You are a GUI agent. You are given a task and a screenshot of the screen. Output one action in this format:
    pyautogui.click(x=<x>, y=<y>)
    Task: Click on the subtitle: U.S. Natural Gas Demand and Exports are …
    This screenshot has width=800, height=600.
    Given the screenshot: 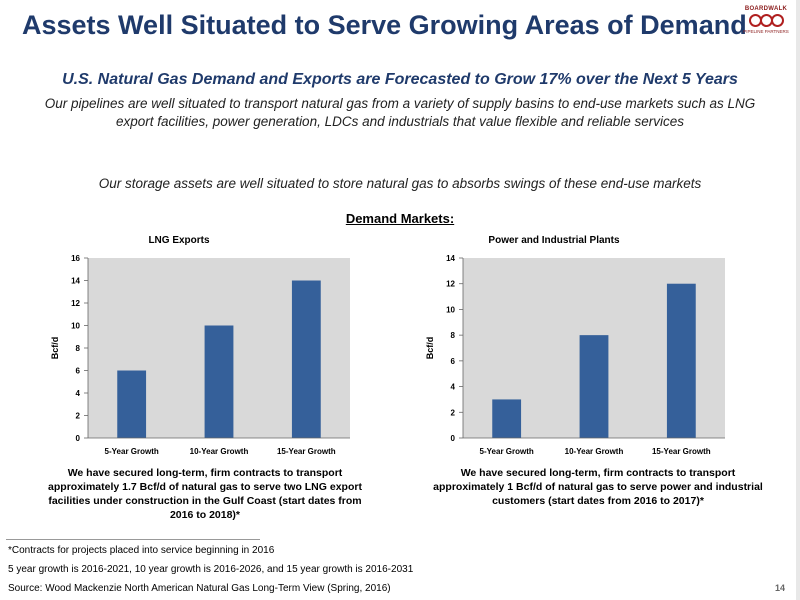 What is the action you would take?
    pyautogui.click(x=400, y=79)
    